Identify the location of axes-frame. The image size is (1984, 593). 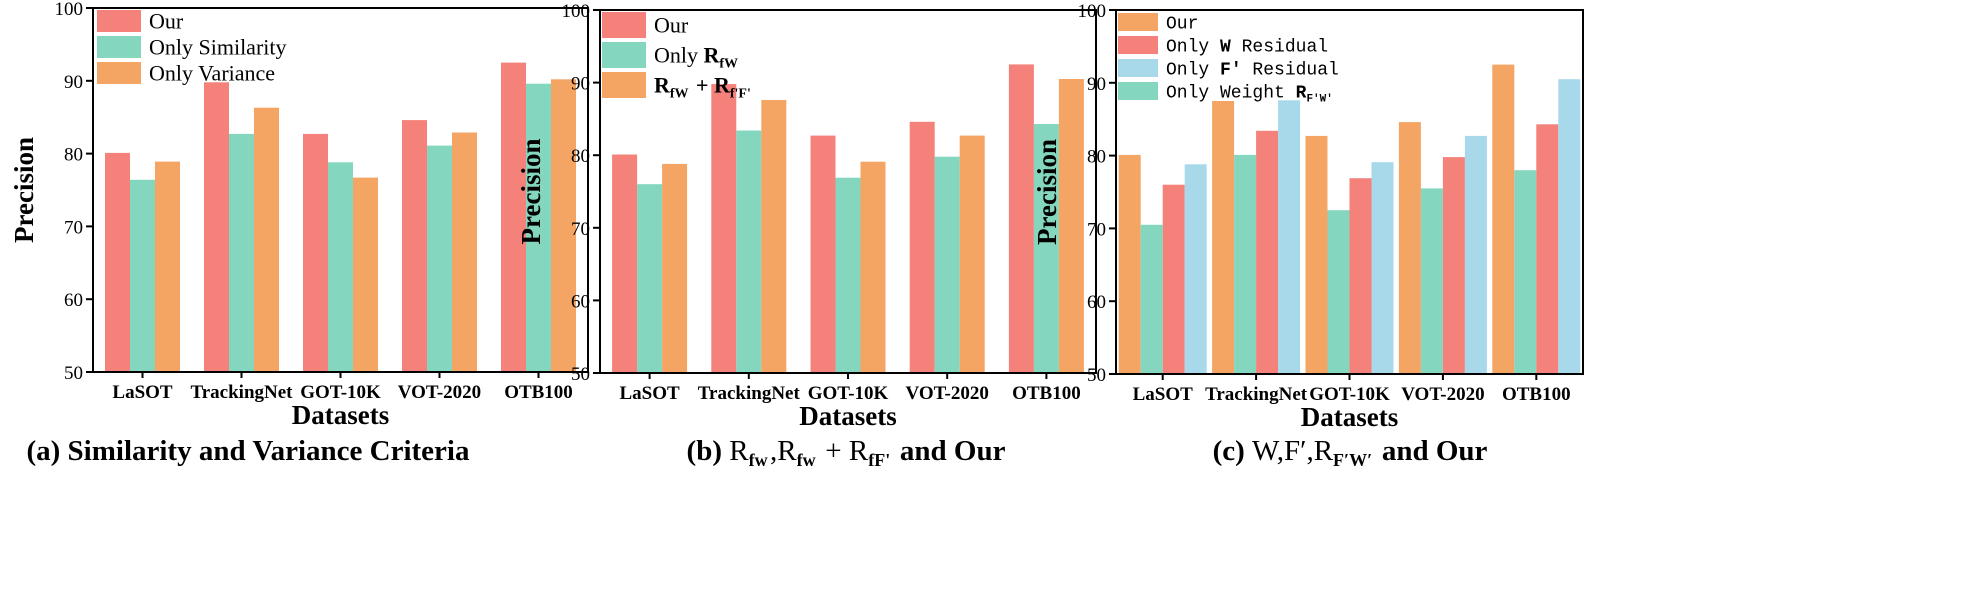
(1349, 192).